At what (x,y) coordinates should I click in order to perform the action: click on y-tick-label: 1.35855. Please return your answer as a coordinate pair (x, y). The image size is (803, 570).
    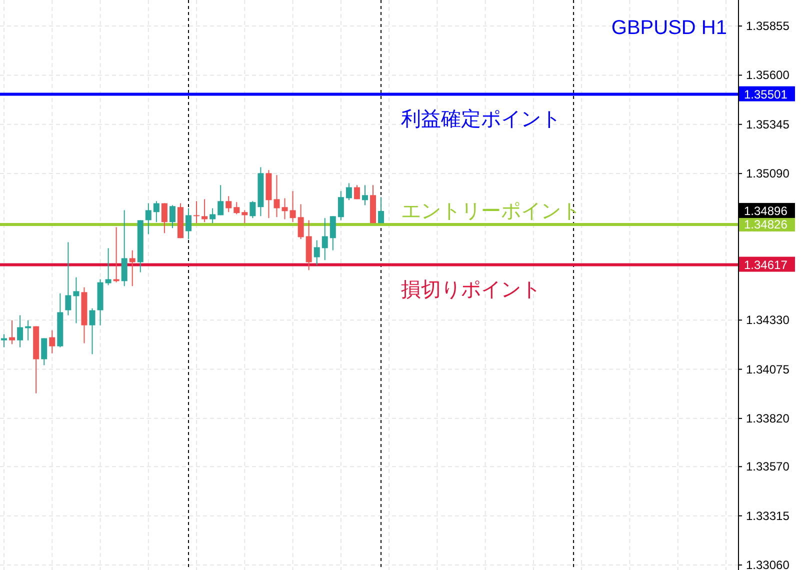
    Looking at the image, I should click on (768, 26).